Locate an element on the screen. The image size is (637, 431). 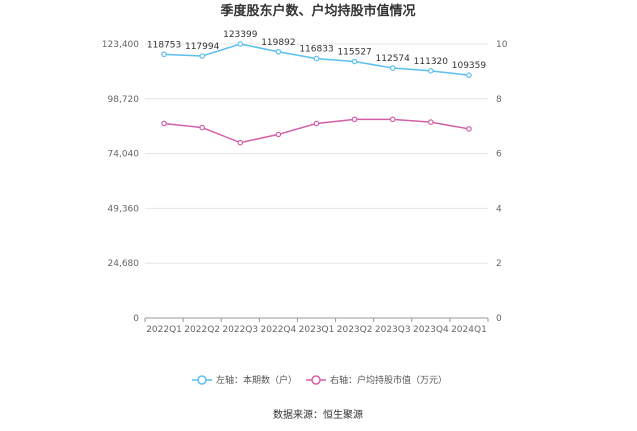
data-label: 115527 is located at coordinates (354, 52).